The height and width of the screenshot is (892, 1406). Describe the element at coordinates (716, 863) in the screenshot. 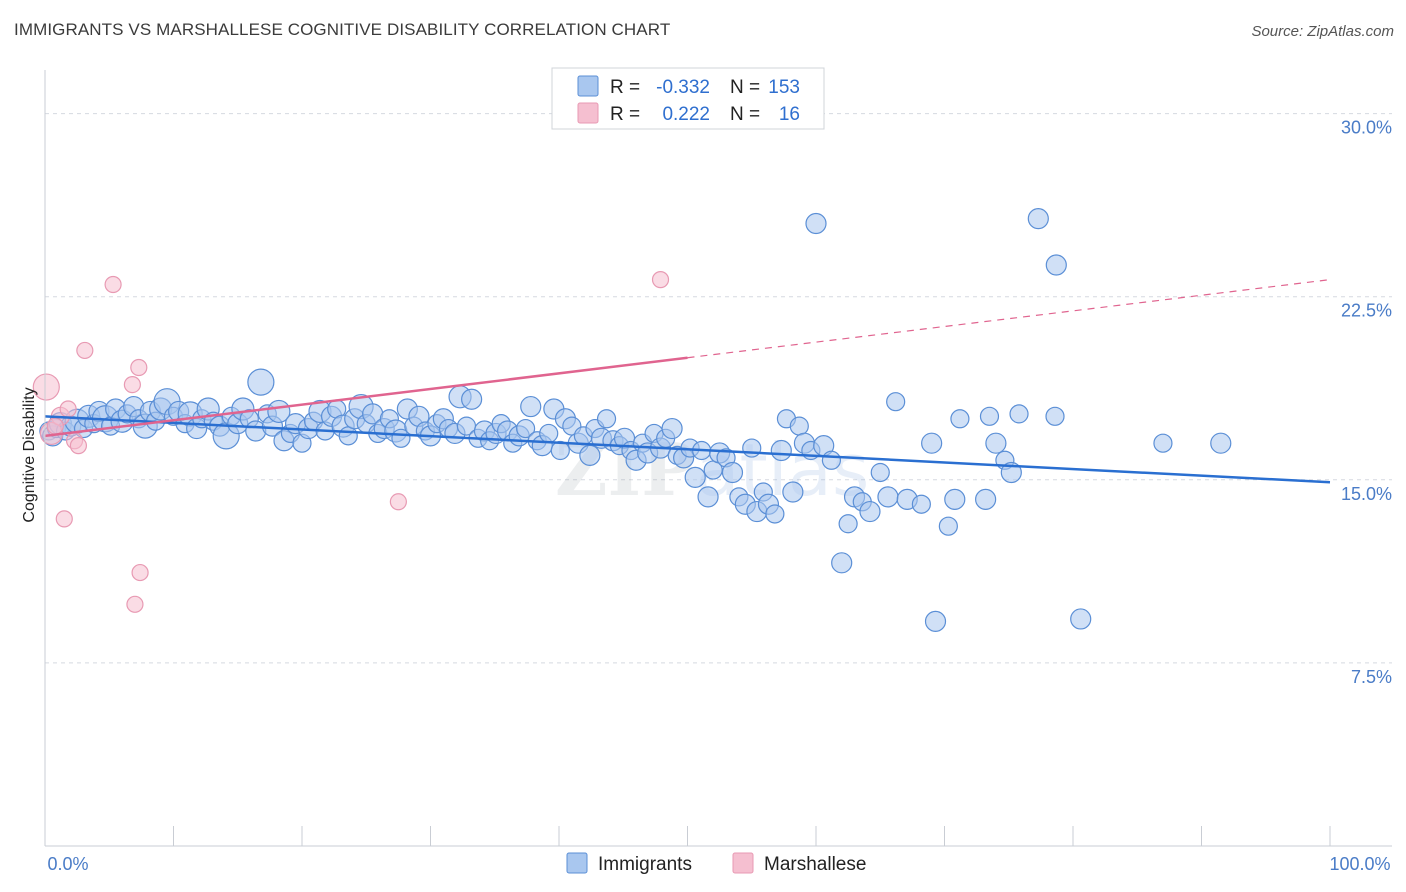

I see `bottom-legend: Immigrants Marshallese` at that location.